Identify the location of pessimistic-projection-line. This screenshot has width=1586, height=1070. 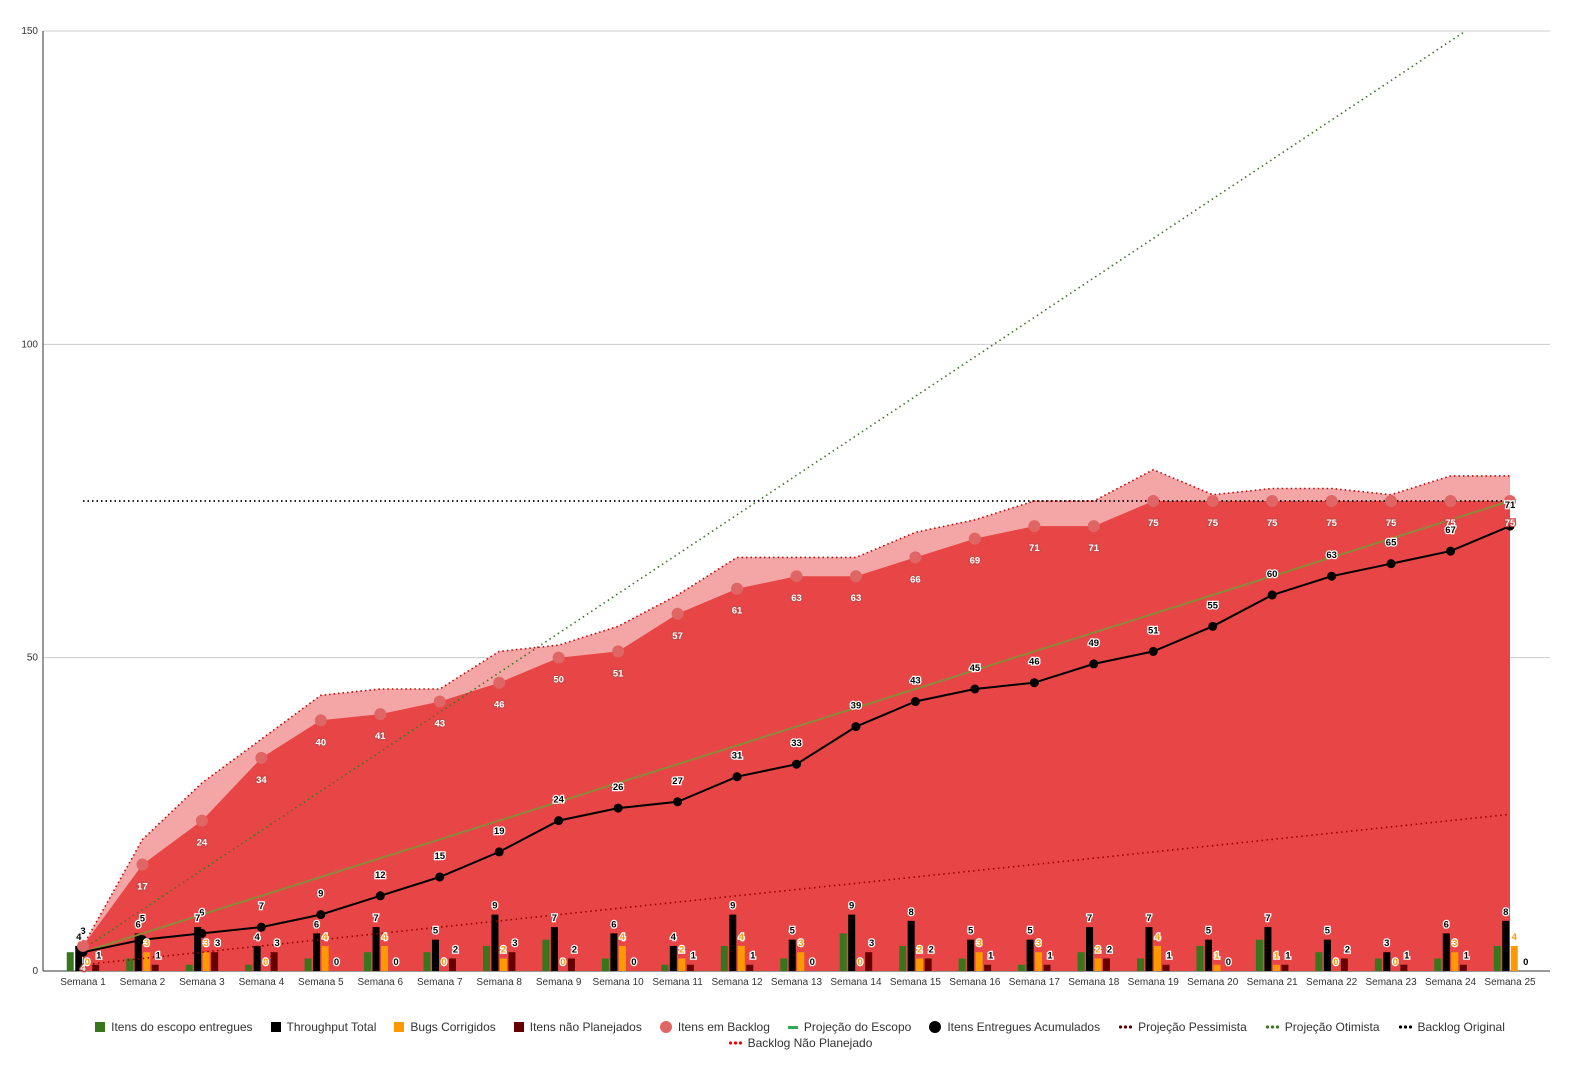
(796, 889).